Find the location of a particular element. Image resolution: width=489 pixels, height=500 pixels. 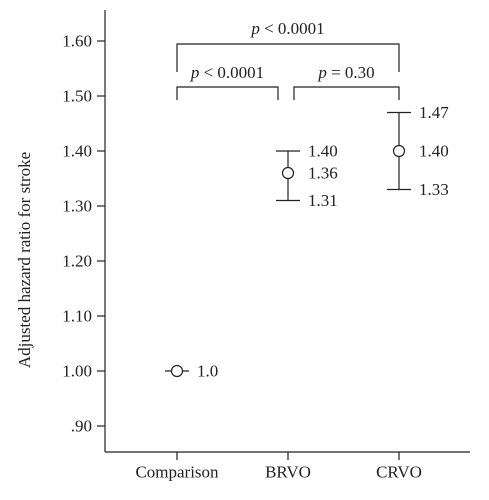

y-tick-label: 1.20 is located at coordinates (77, 261).